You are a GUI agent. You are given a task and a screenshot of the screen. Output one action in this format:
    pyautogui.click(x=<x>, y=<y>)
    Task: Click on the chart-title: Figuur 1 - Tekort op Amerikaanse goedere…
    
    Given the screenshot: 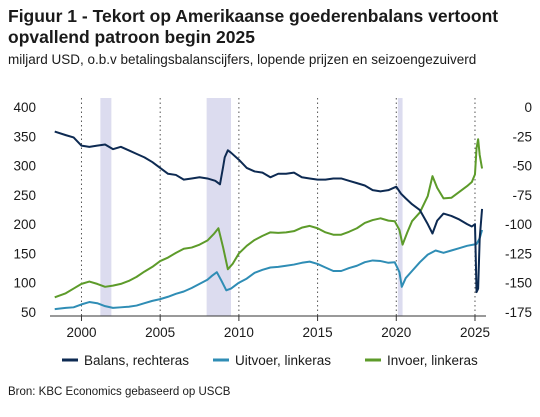 What is the action you would take?
    pyautogui.click(x=253, y=26)
    